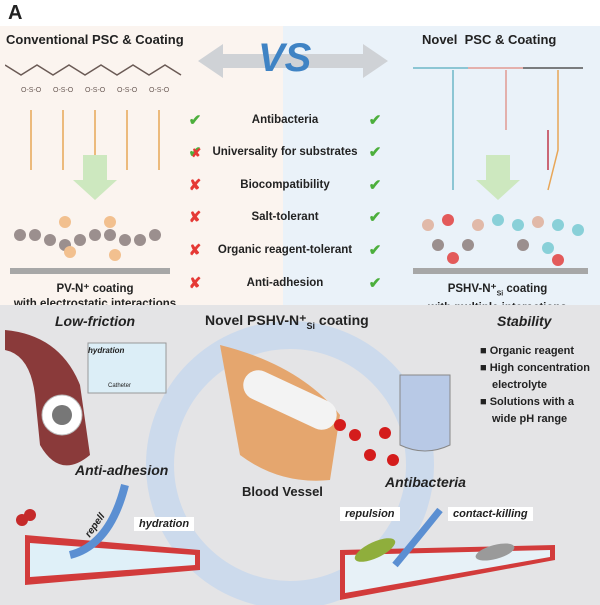  I want to click on antibacteria-label: Antibacteria, so click(425, 482).